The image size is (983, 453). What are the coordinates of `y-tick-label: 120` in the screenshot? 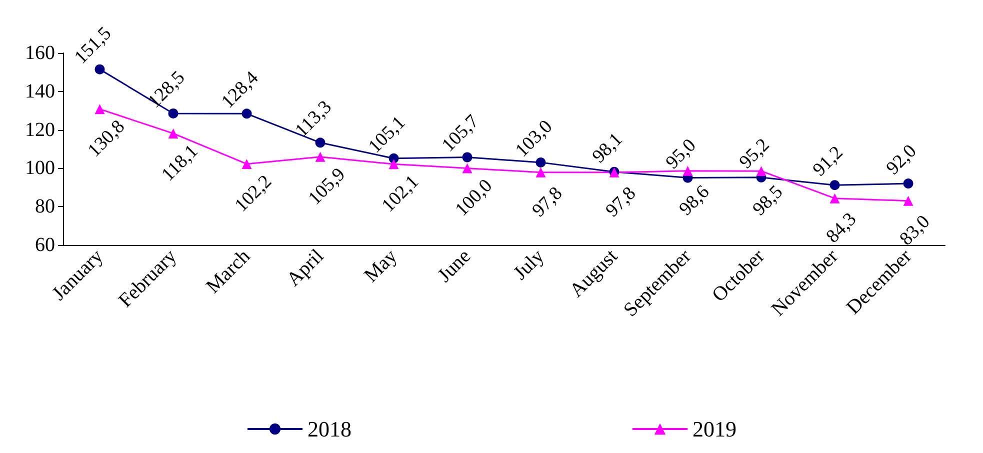 It's located at (40, 129).